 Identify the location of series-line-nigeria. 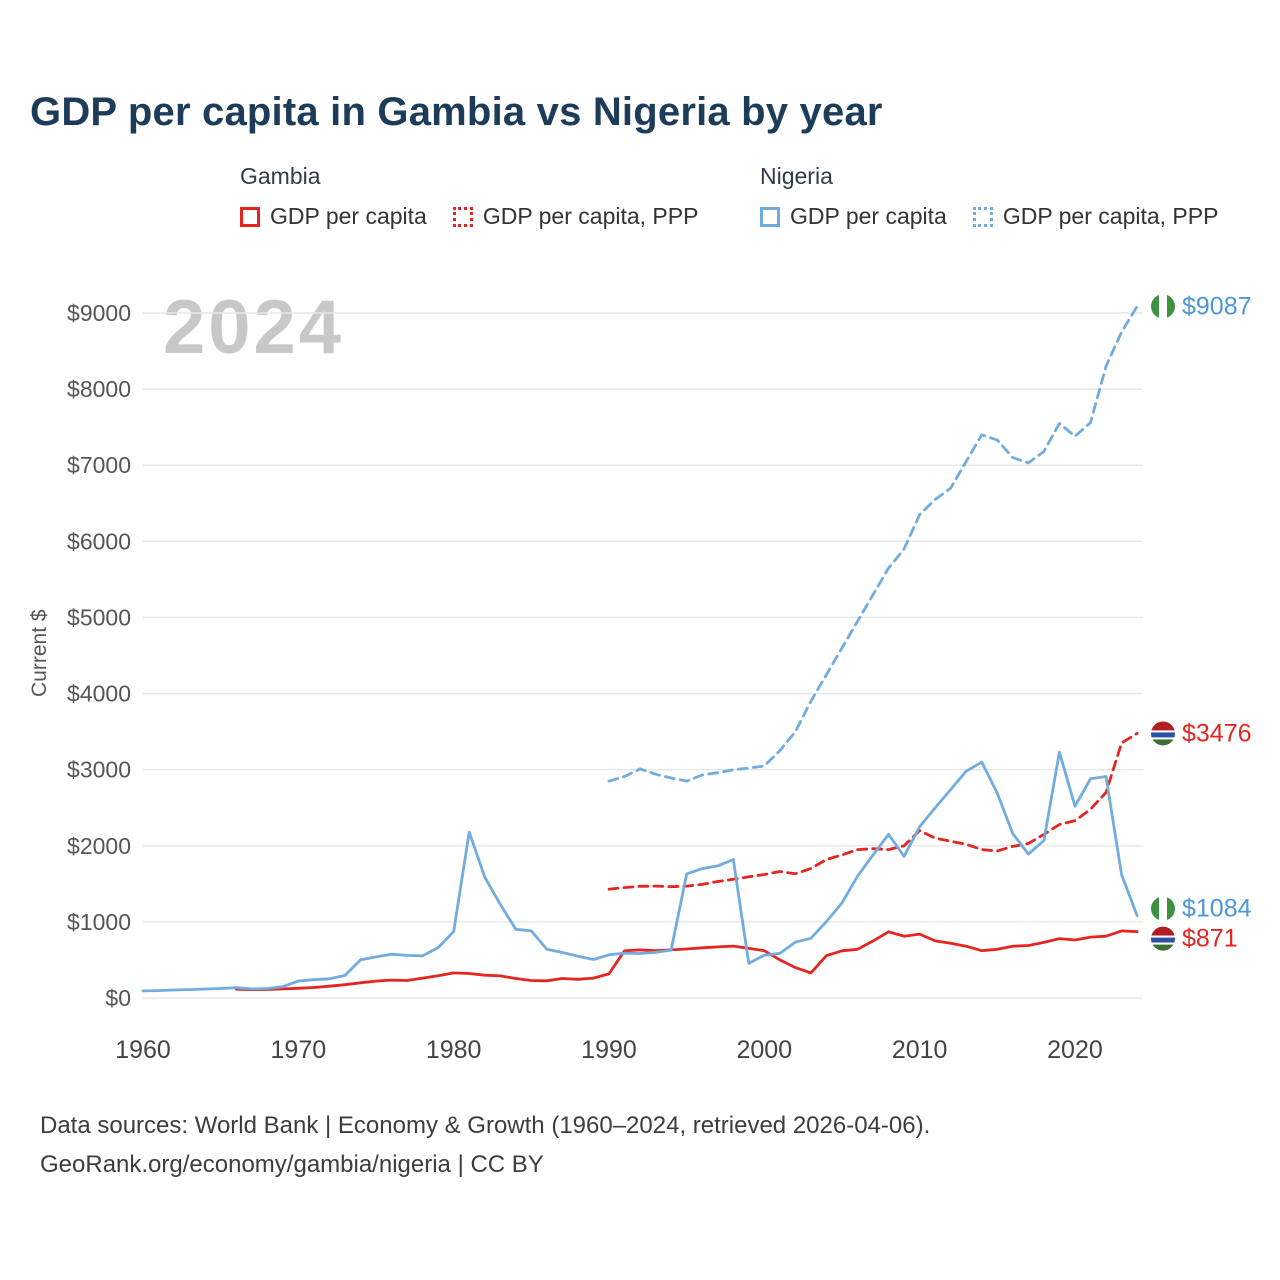
(640, 871).